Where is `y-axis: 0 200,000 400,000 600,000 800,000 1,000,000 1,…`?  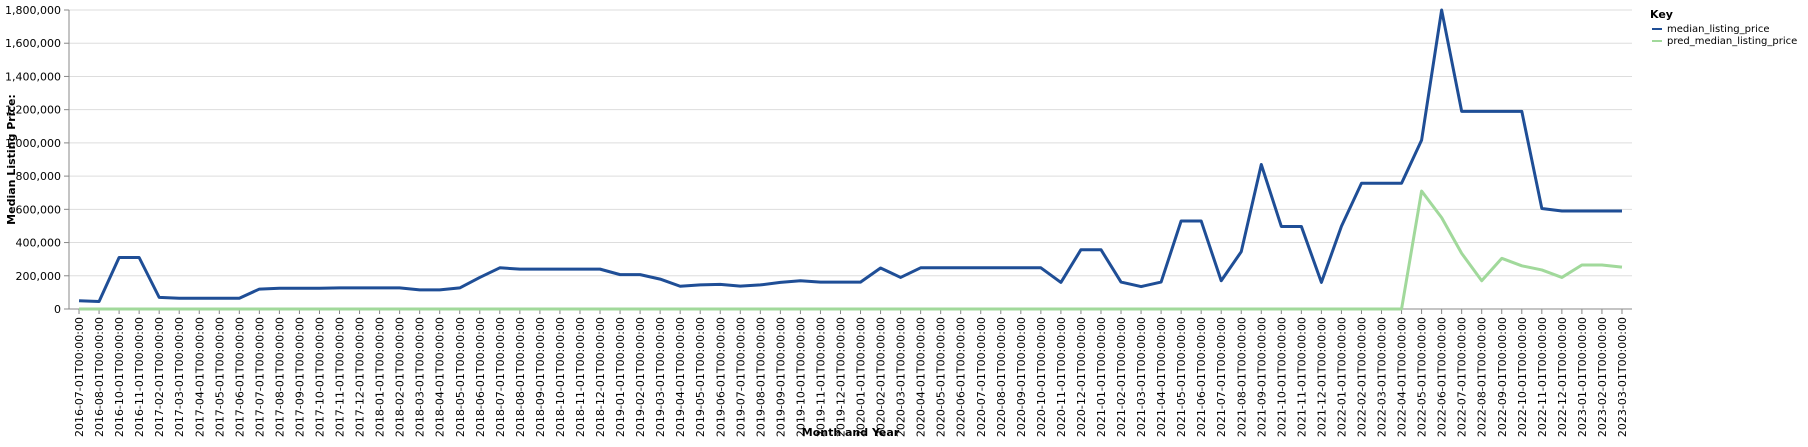
y-axis: 0 200,000 400,000 600,000 800,000 1,000,000 1,… is located at coordinates (37, 160).